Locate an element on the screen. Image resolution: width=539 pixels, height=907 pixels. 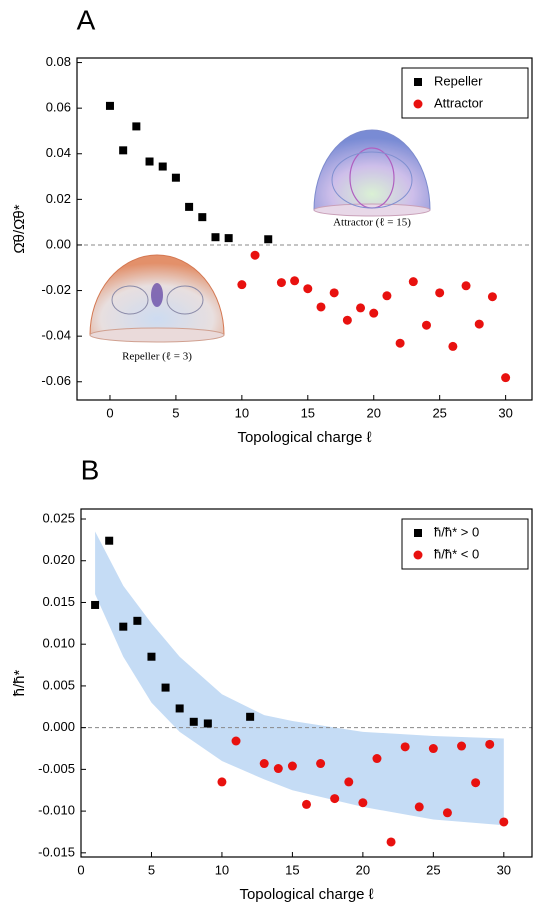
legend-label: ħ̄/ħ̄* < 0 is located at coordinates (456, 553).